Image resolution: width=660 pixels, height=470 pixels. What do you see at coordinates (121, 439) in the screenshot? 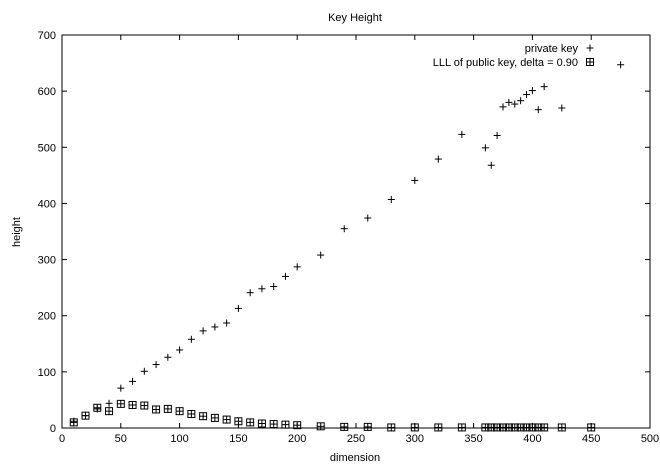
I see `x-tick-label: 50` at bounding box center [121, 439].